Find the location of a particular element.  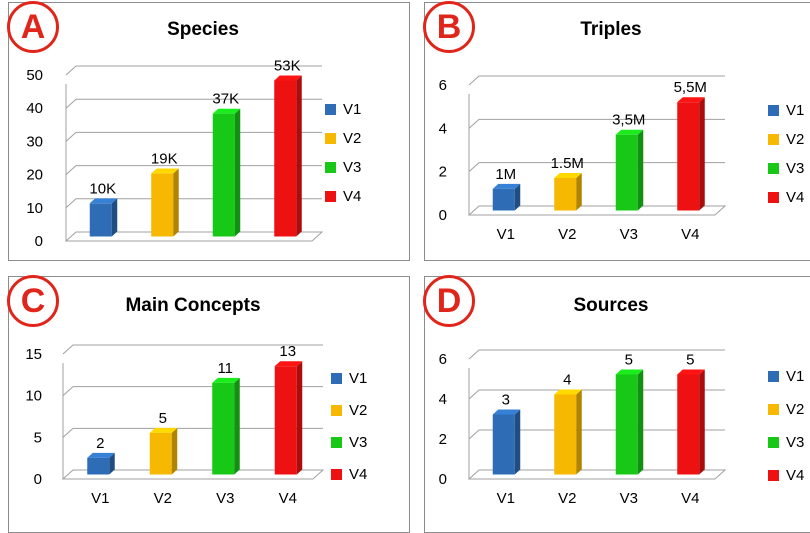

y-tick-label: 2 is located at coordinates (443, 172).